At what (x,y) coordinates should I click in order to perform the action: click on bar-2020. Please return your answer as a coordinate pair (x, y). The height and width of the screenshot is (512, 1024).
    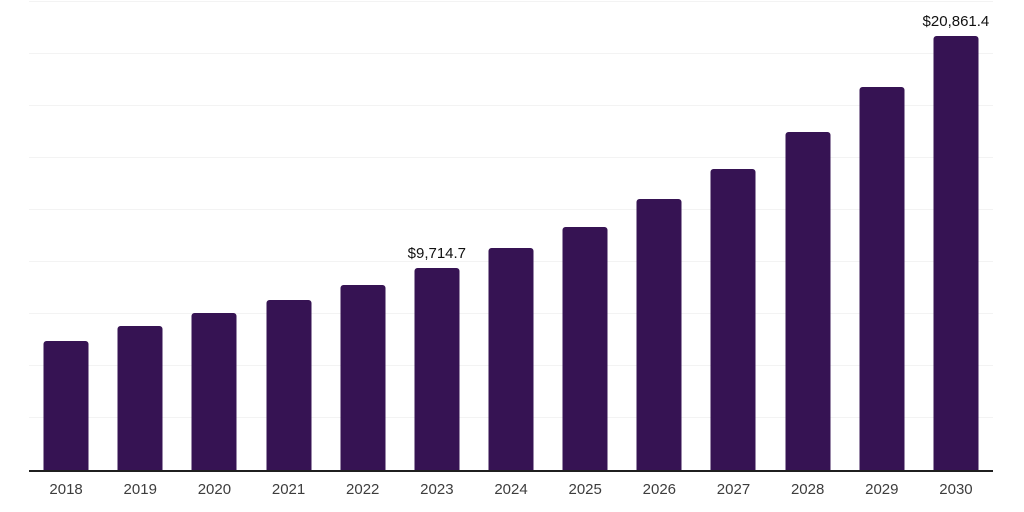
    Looking at the image, I should click on (214, 391).